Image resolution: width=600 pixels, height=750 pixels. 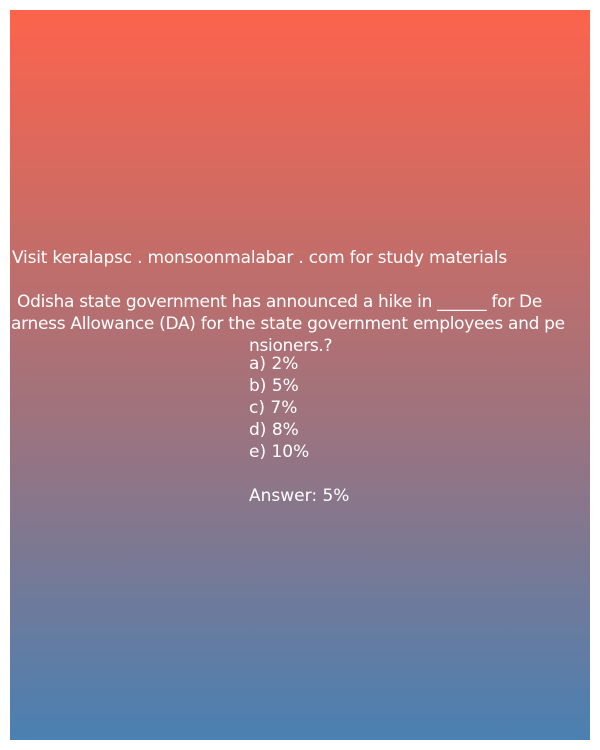 What do you see at coordinates (291, 346) in the screenshot?
I see `question-line: nsioners.?` at bounding box center [291, 346].